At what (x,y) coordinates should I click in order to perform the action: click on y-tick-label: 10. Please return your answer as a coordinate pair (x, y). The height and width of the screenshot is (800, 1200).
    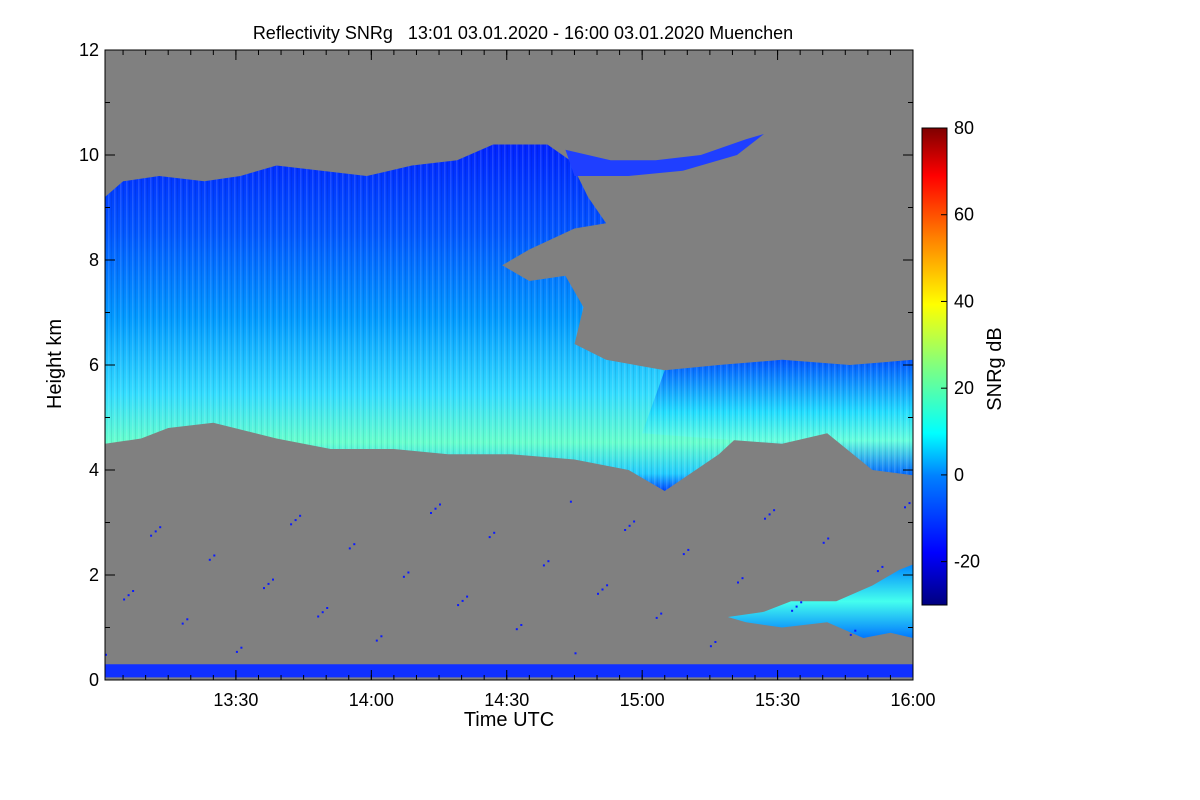
    Looking at the image, I should click on (89, 155).